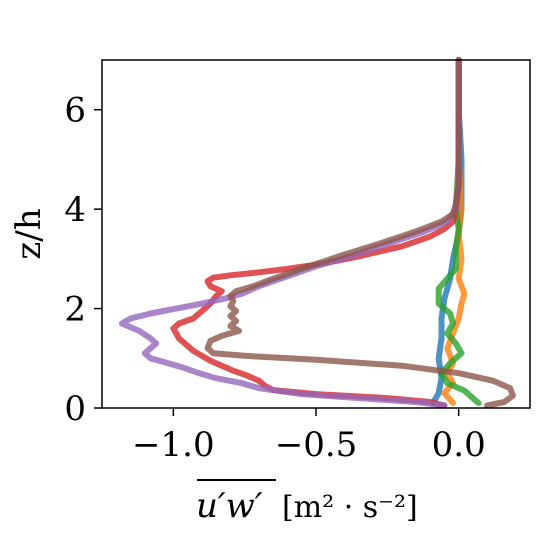  What do you see at coordinates (75, 210) in the screenshot?
I see `y-tick-label-3: 4` at bounding box center [75, 210].